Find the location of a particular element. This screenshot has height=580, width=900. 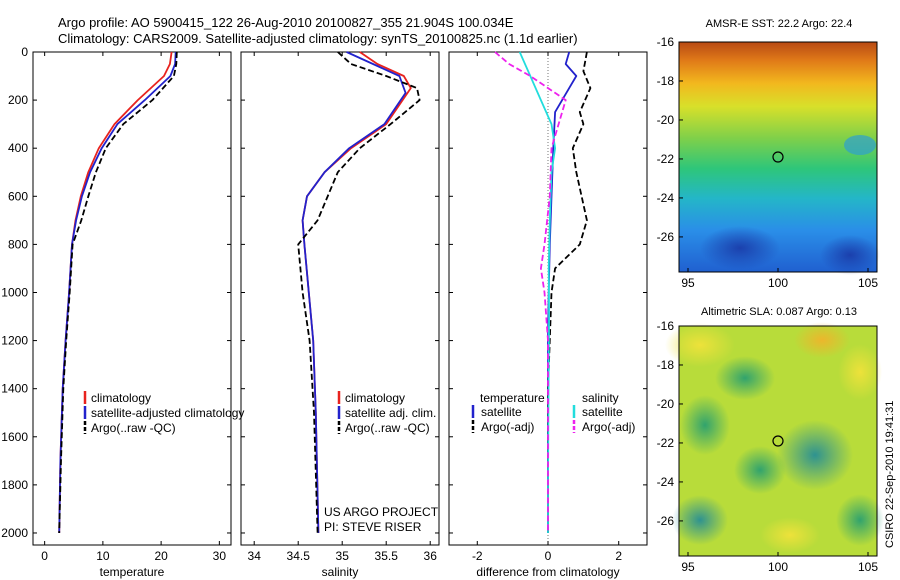

x-tick-label: 20 is located at coordinates (161, 556).